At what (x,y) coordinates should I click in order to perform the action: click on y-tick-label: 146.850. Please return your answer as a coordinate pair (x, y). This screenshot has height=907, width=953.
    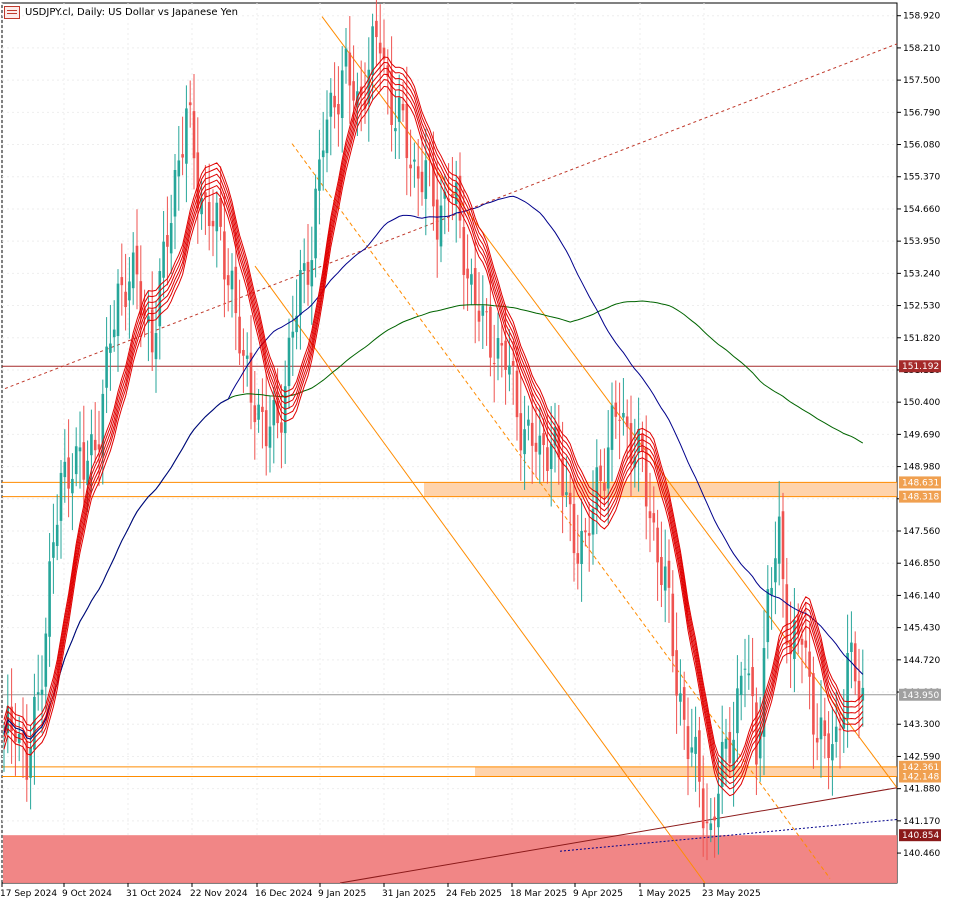
    Looking at the image, I should click on (921, 564).